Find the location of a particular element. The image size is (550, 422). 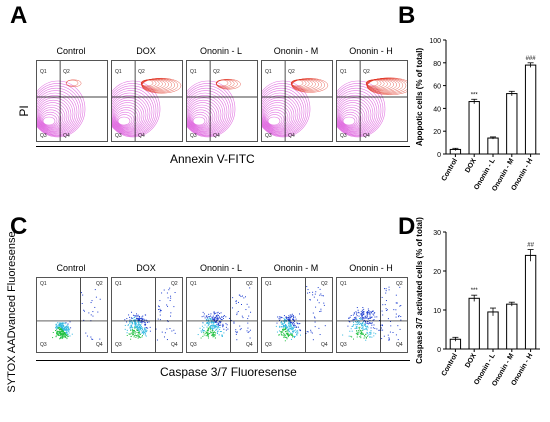

quadrant-label: Q2 is located at coordinates (291, 72).